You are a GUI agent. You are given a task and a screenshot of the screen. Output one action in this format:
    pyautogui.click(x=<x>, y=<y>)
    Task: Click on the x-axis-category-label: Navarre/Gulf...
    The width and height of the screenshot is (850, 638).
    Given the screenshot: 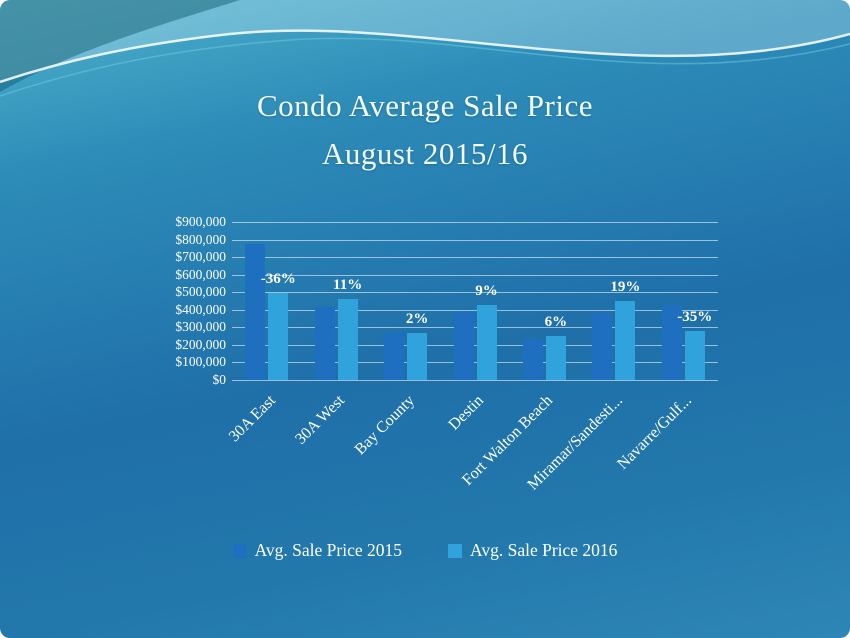 What is the action you would take?
    pyautogui.click(x=655, y=432)
    